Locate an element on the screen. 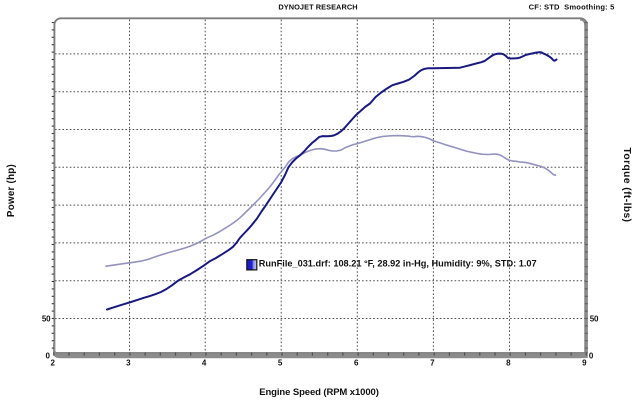 The width and height of the screenshot is (640, 402). svg-text: 6 is located at coordinates (356, 363).